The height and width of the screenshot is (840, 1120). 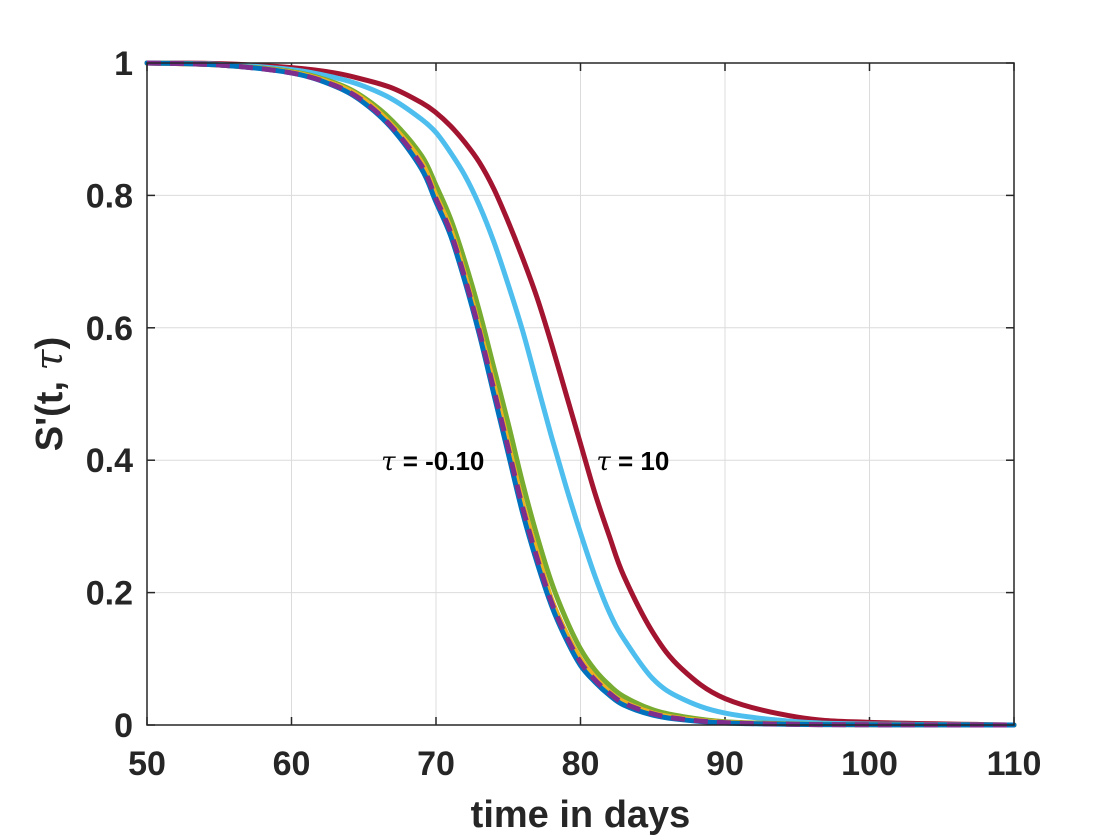 I want to click on y-axis-label-main: S'(t,, so click(x=50, y=410).